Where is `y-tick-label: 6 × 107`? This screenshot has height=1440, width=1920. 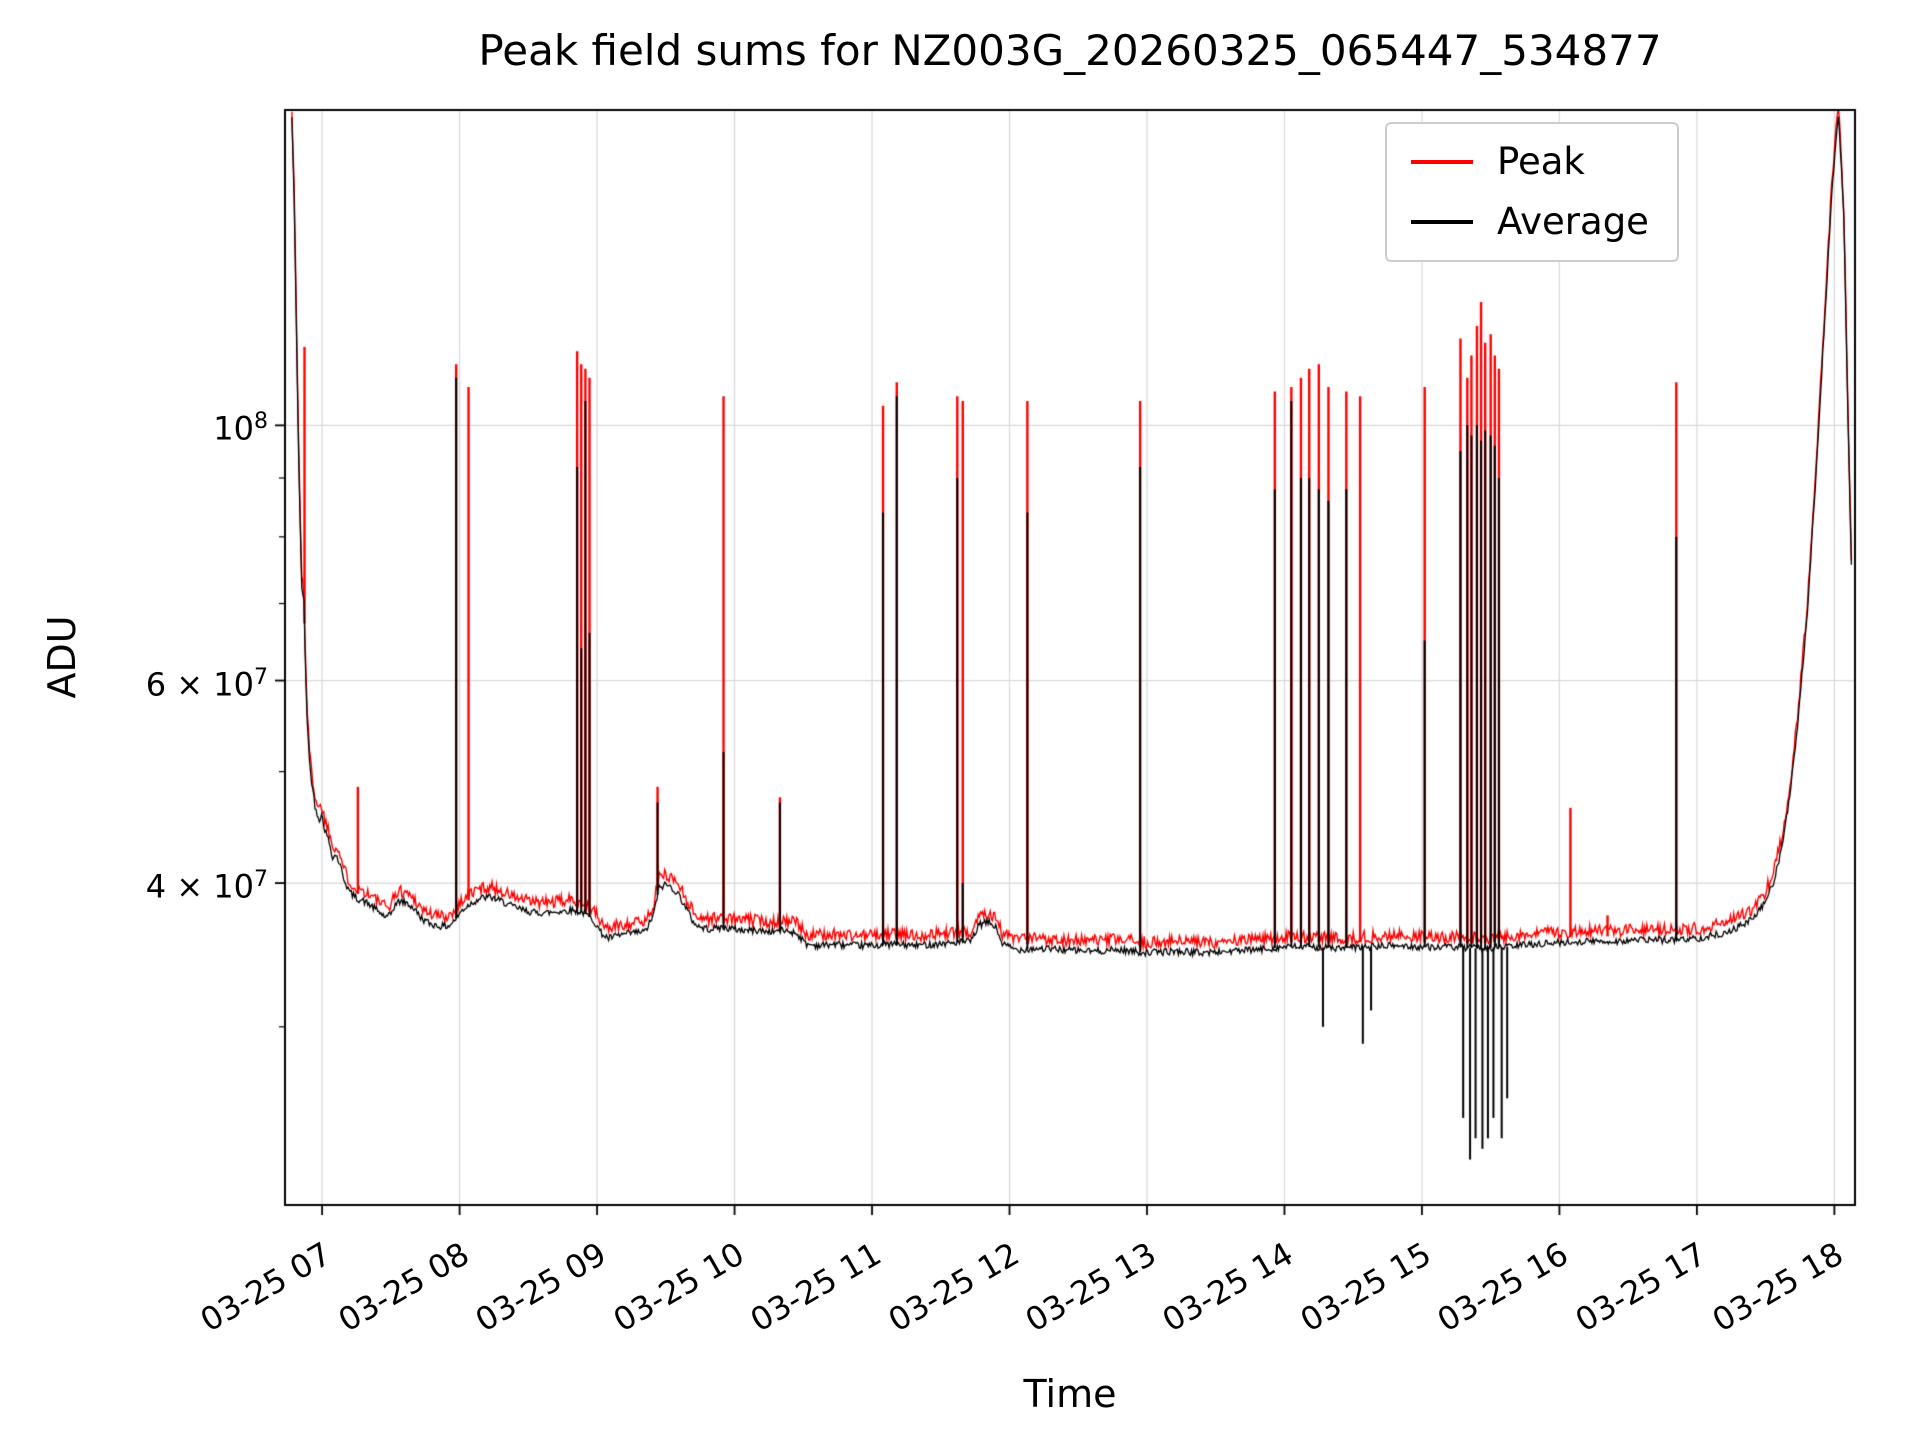
y-tick-label: 6 × 107 is located at coordinates (206, 684).